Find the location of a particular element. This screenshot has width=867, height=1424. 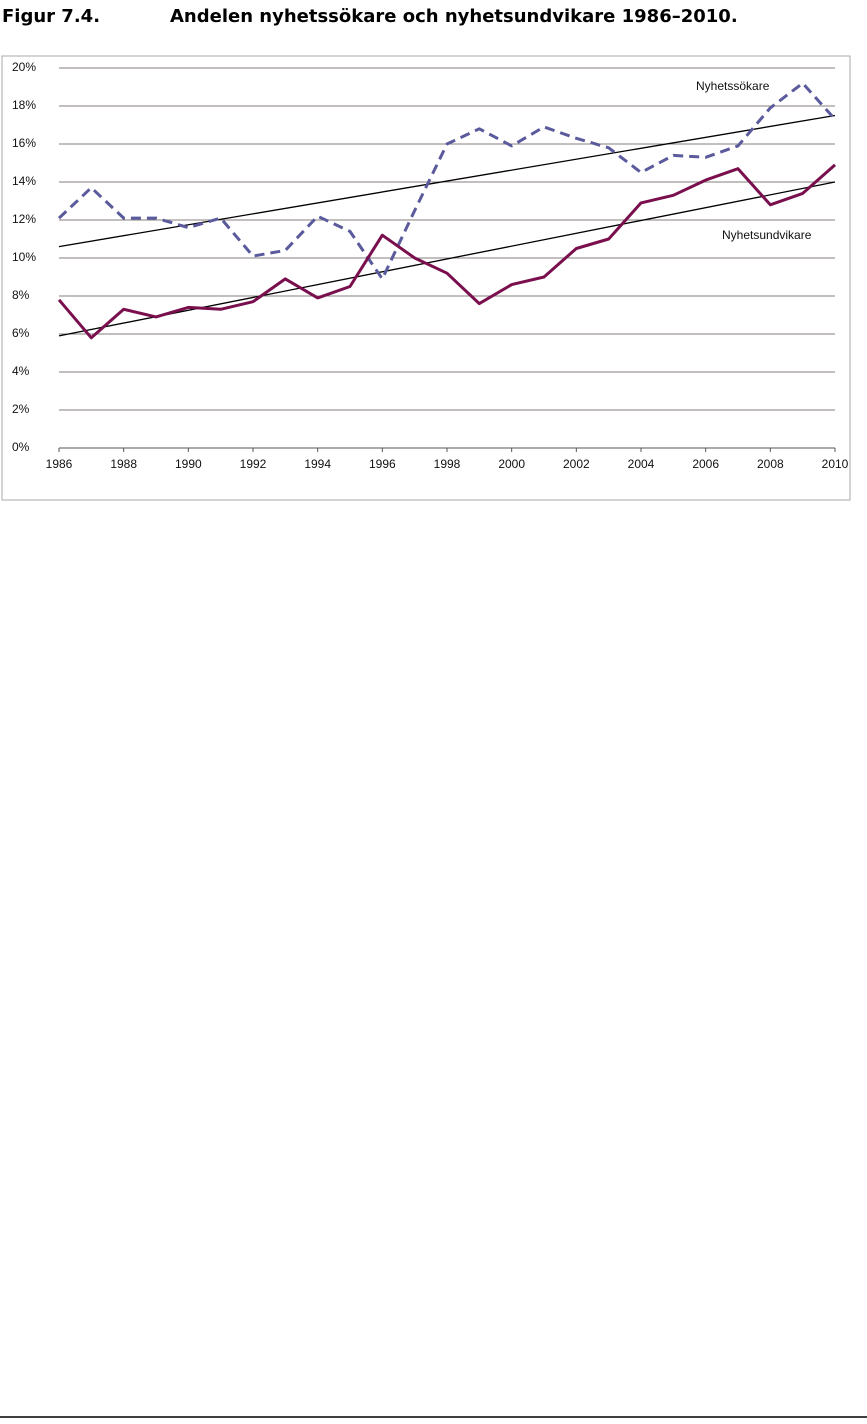

x-tick-label: 1990 is located at coordinates (188, 464).